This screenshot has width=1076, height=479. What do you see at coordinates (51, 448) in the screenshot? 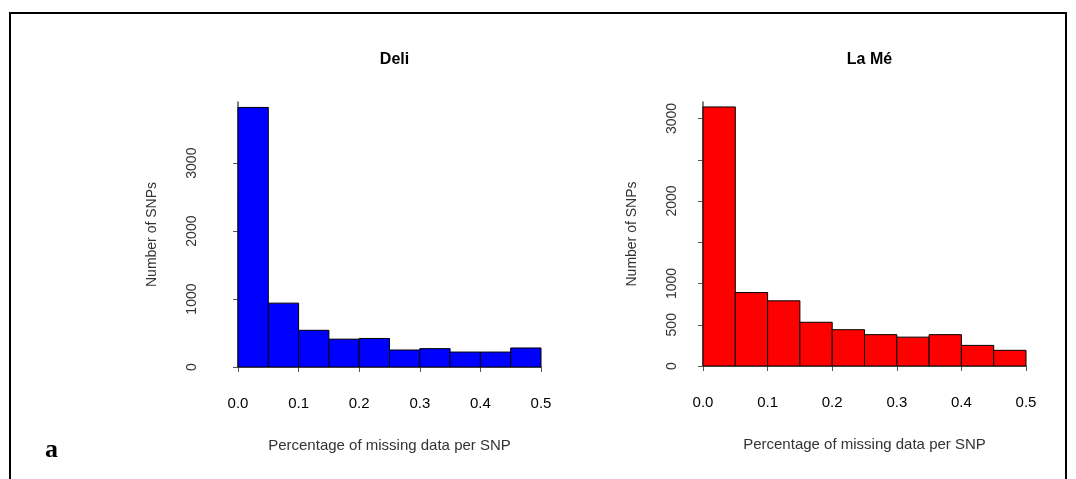
I see `text: a` at bounding box center [51, 448].